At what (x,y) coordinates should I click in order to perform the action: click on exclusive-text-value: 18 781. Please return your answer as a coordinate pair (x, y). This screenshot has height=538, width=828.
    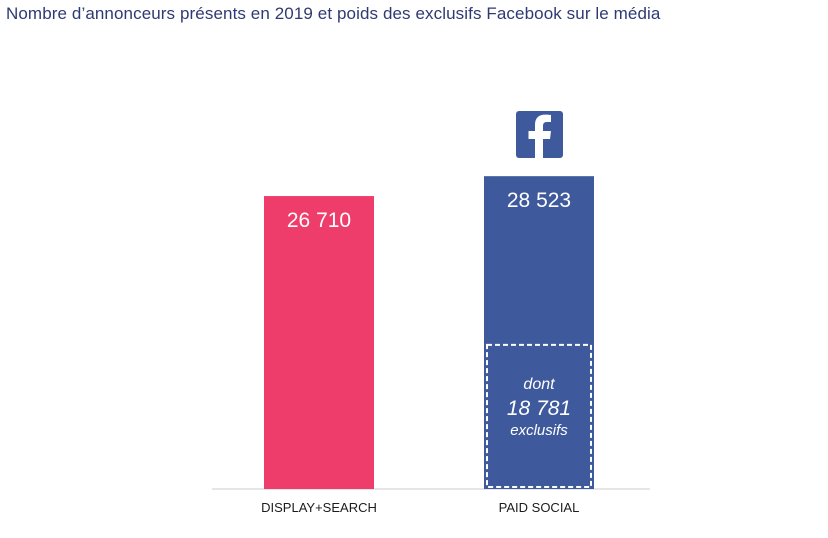
    Looking at the image, I should click on (539, 408).